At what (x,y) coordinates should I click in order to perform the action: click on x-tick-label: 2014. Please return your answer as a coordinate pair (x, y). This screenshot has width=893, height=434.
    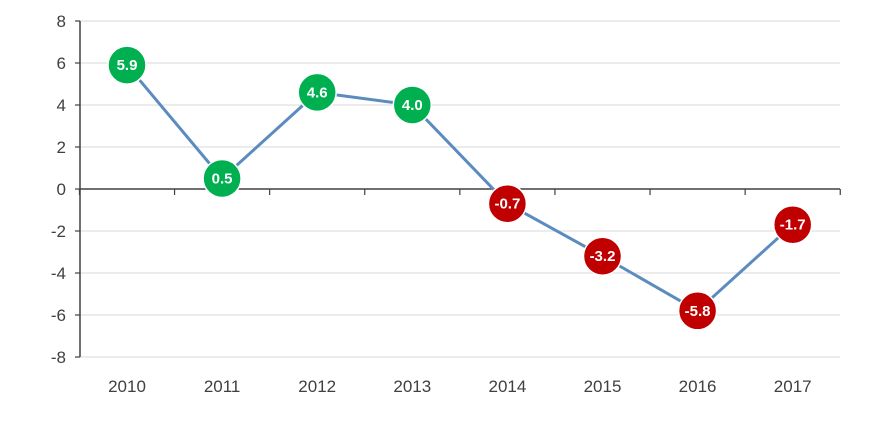
    Looking at the image, I should click on (507, 386).